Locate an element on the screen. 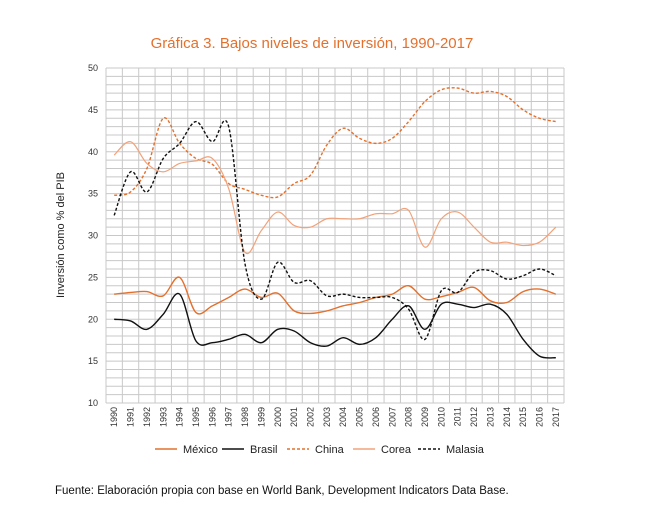  y-tick-label: 35 is located at coordinates (93, 194).